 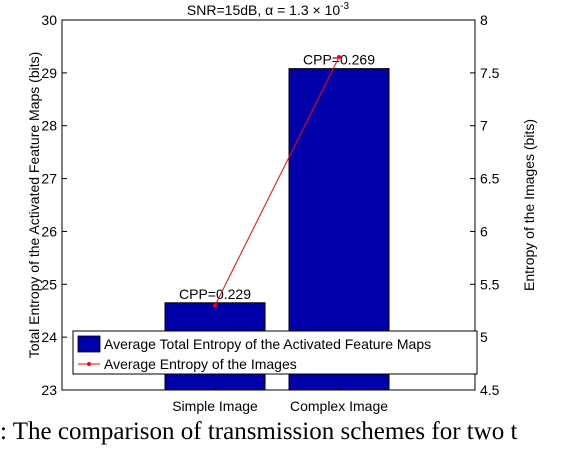 What do you see at coordinates (215, 406) in the screenshot?
I see `x-tick-label: Simple Image` at bounding box center [215, 406].